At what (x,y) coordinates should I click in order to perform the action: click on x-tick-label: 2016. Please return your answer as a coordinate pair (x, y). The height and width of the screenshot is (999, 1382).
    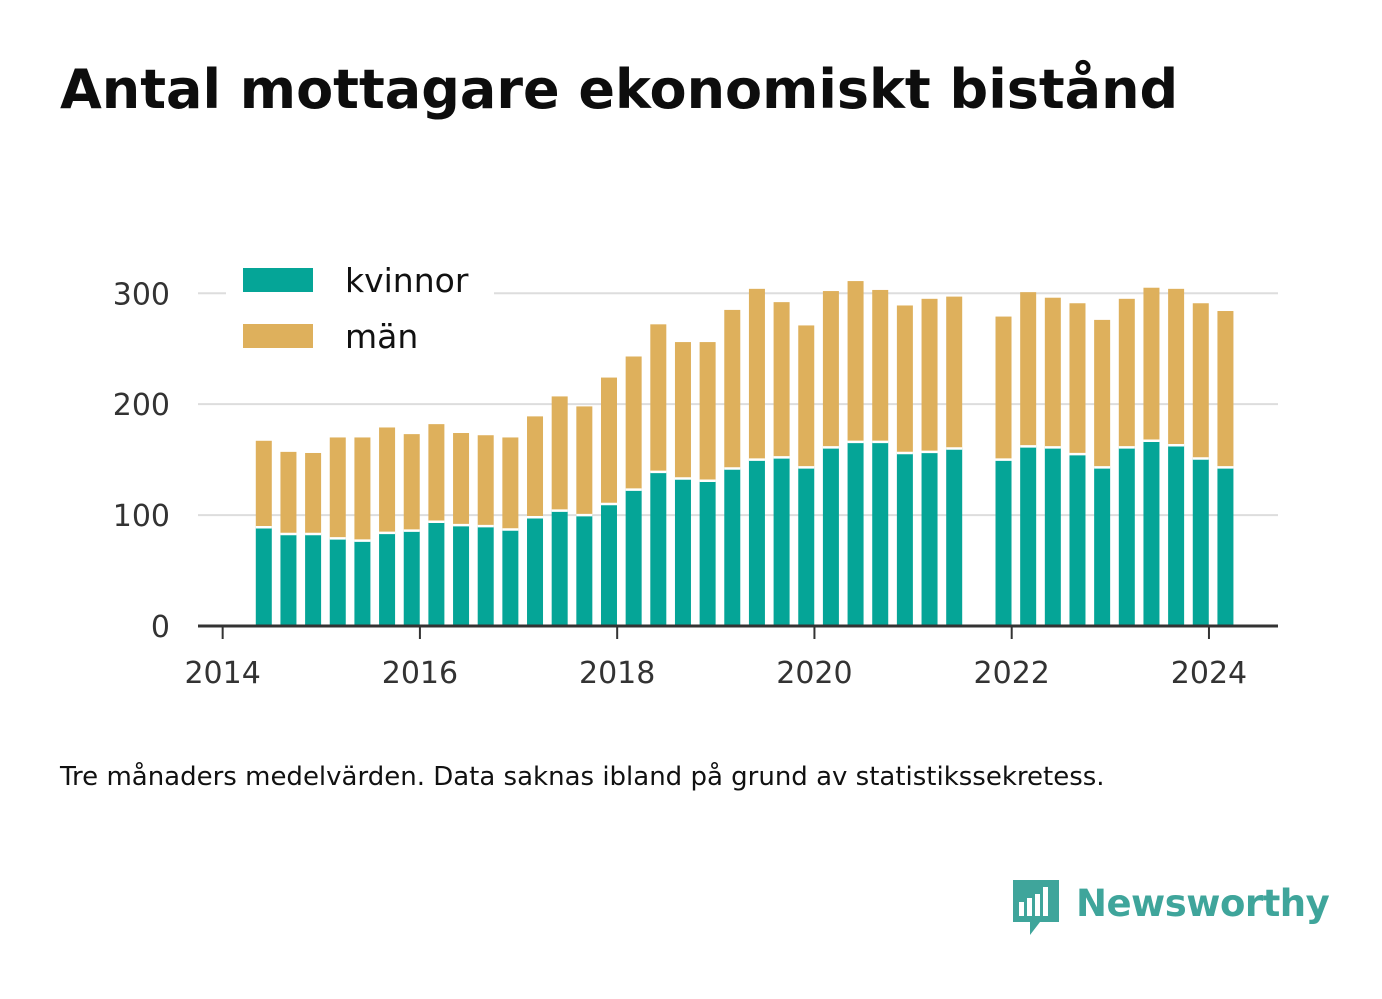
    Looking at the image, I should click on (420, 673).